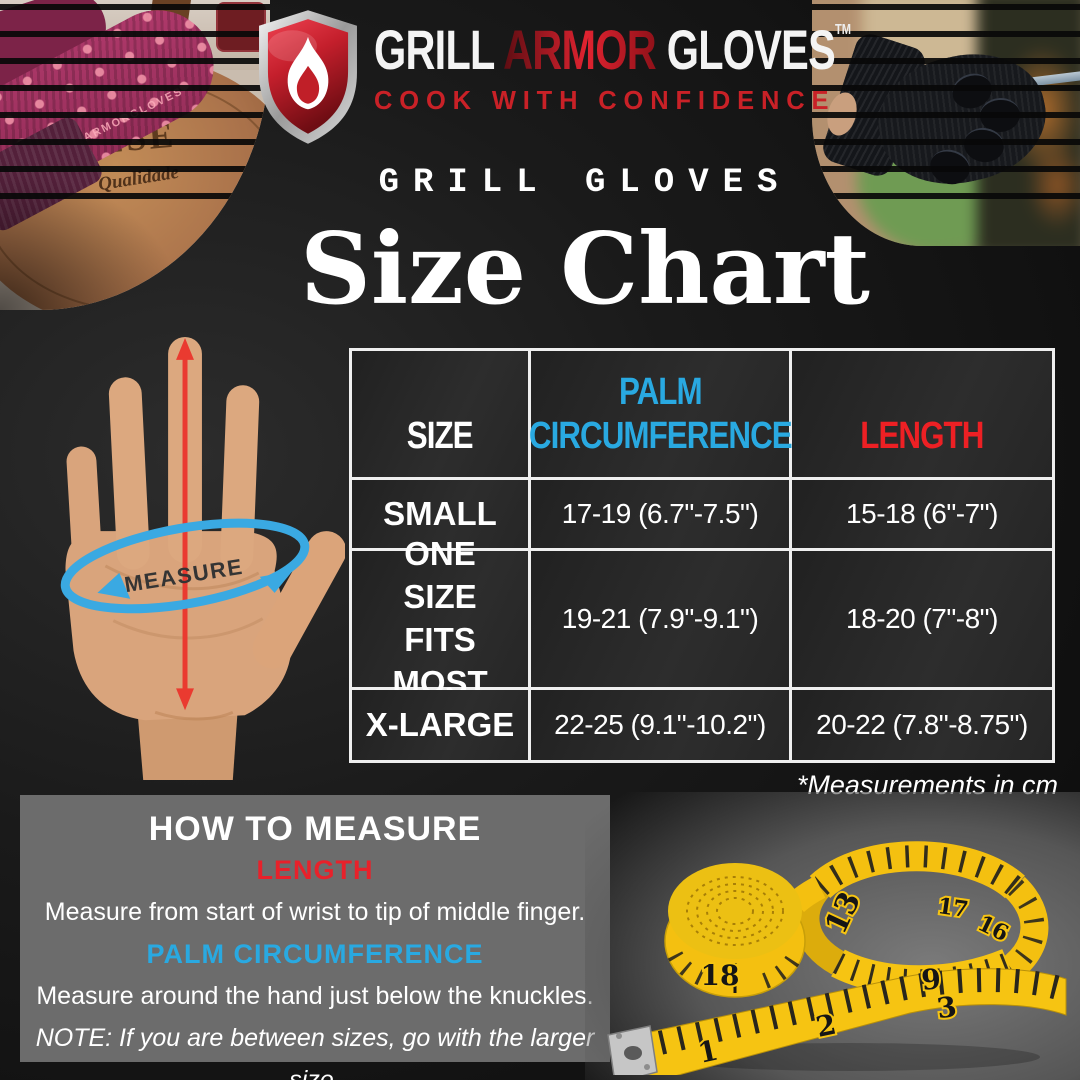  I want to click on table-row-osfm-palm: 19-21 (7.9"-9.1"), so click(660, 619).